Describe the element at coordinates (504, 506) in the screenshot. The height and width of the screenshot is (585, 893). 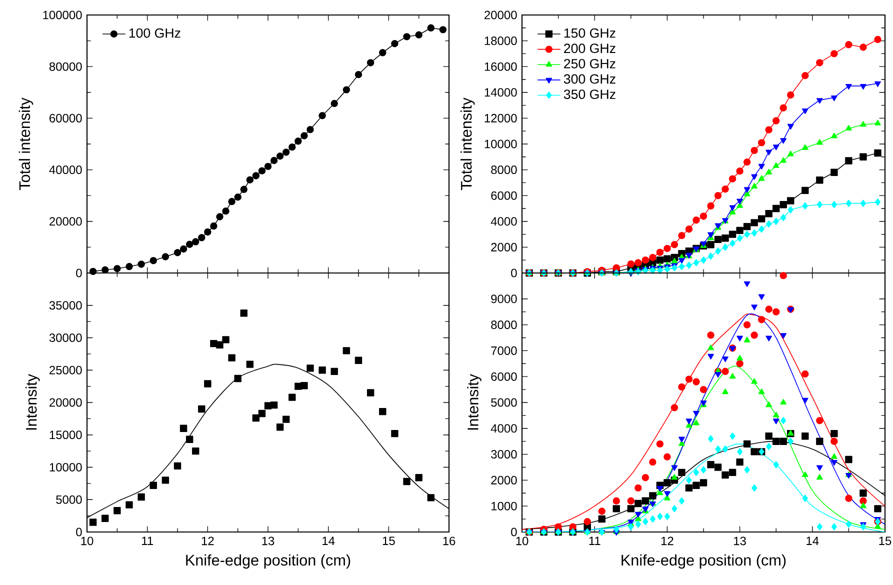
I see `y-tick-label: 1000` at that location.